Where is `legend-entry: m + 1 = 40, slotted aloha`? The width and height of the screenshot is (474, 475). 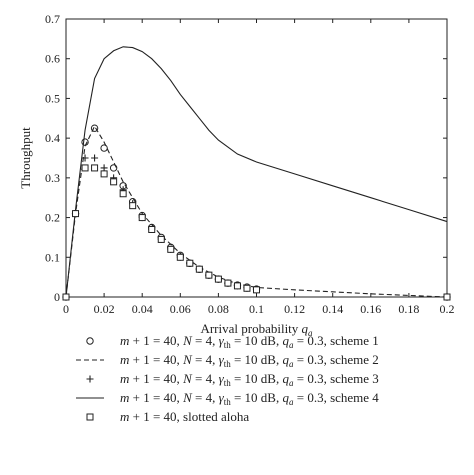 legend-entry: m + 1 = 40, slotted aloha is located at coordinates (167, 416).